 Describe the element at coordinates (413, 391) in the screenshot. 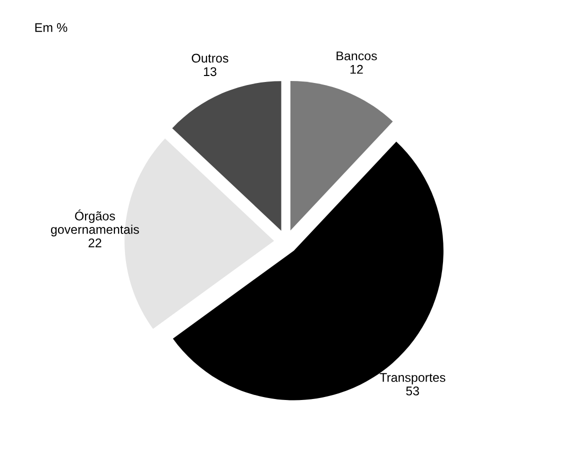

I see `data-label: 53` at that location.